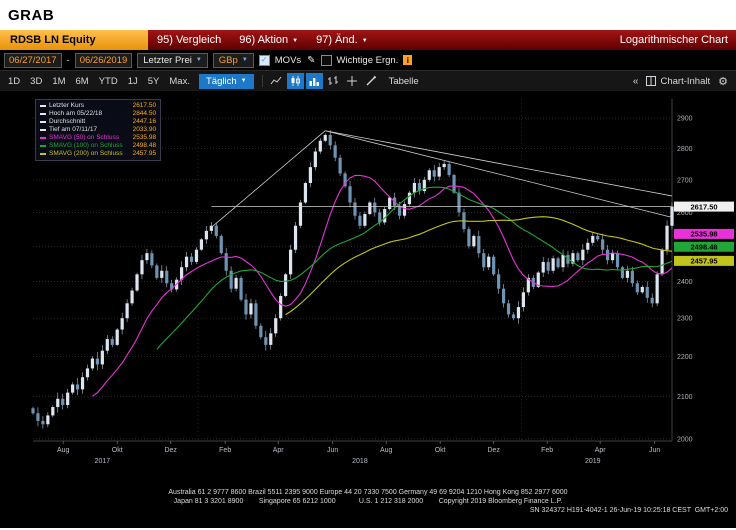  What do you see at coordinates (86, 145) in the screenshot?
I see `series-label: SMAVG (100) on Schluss` at bounding box center [86, 145].